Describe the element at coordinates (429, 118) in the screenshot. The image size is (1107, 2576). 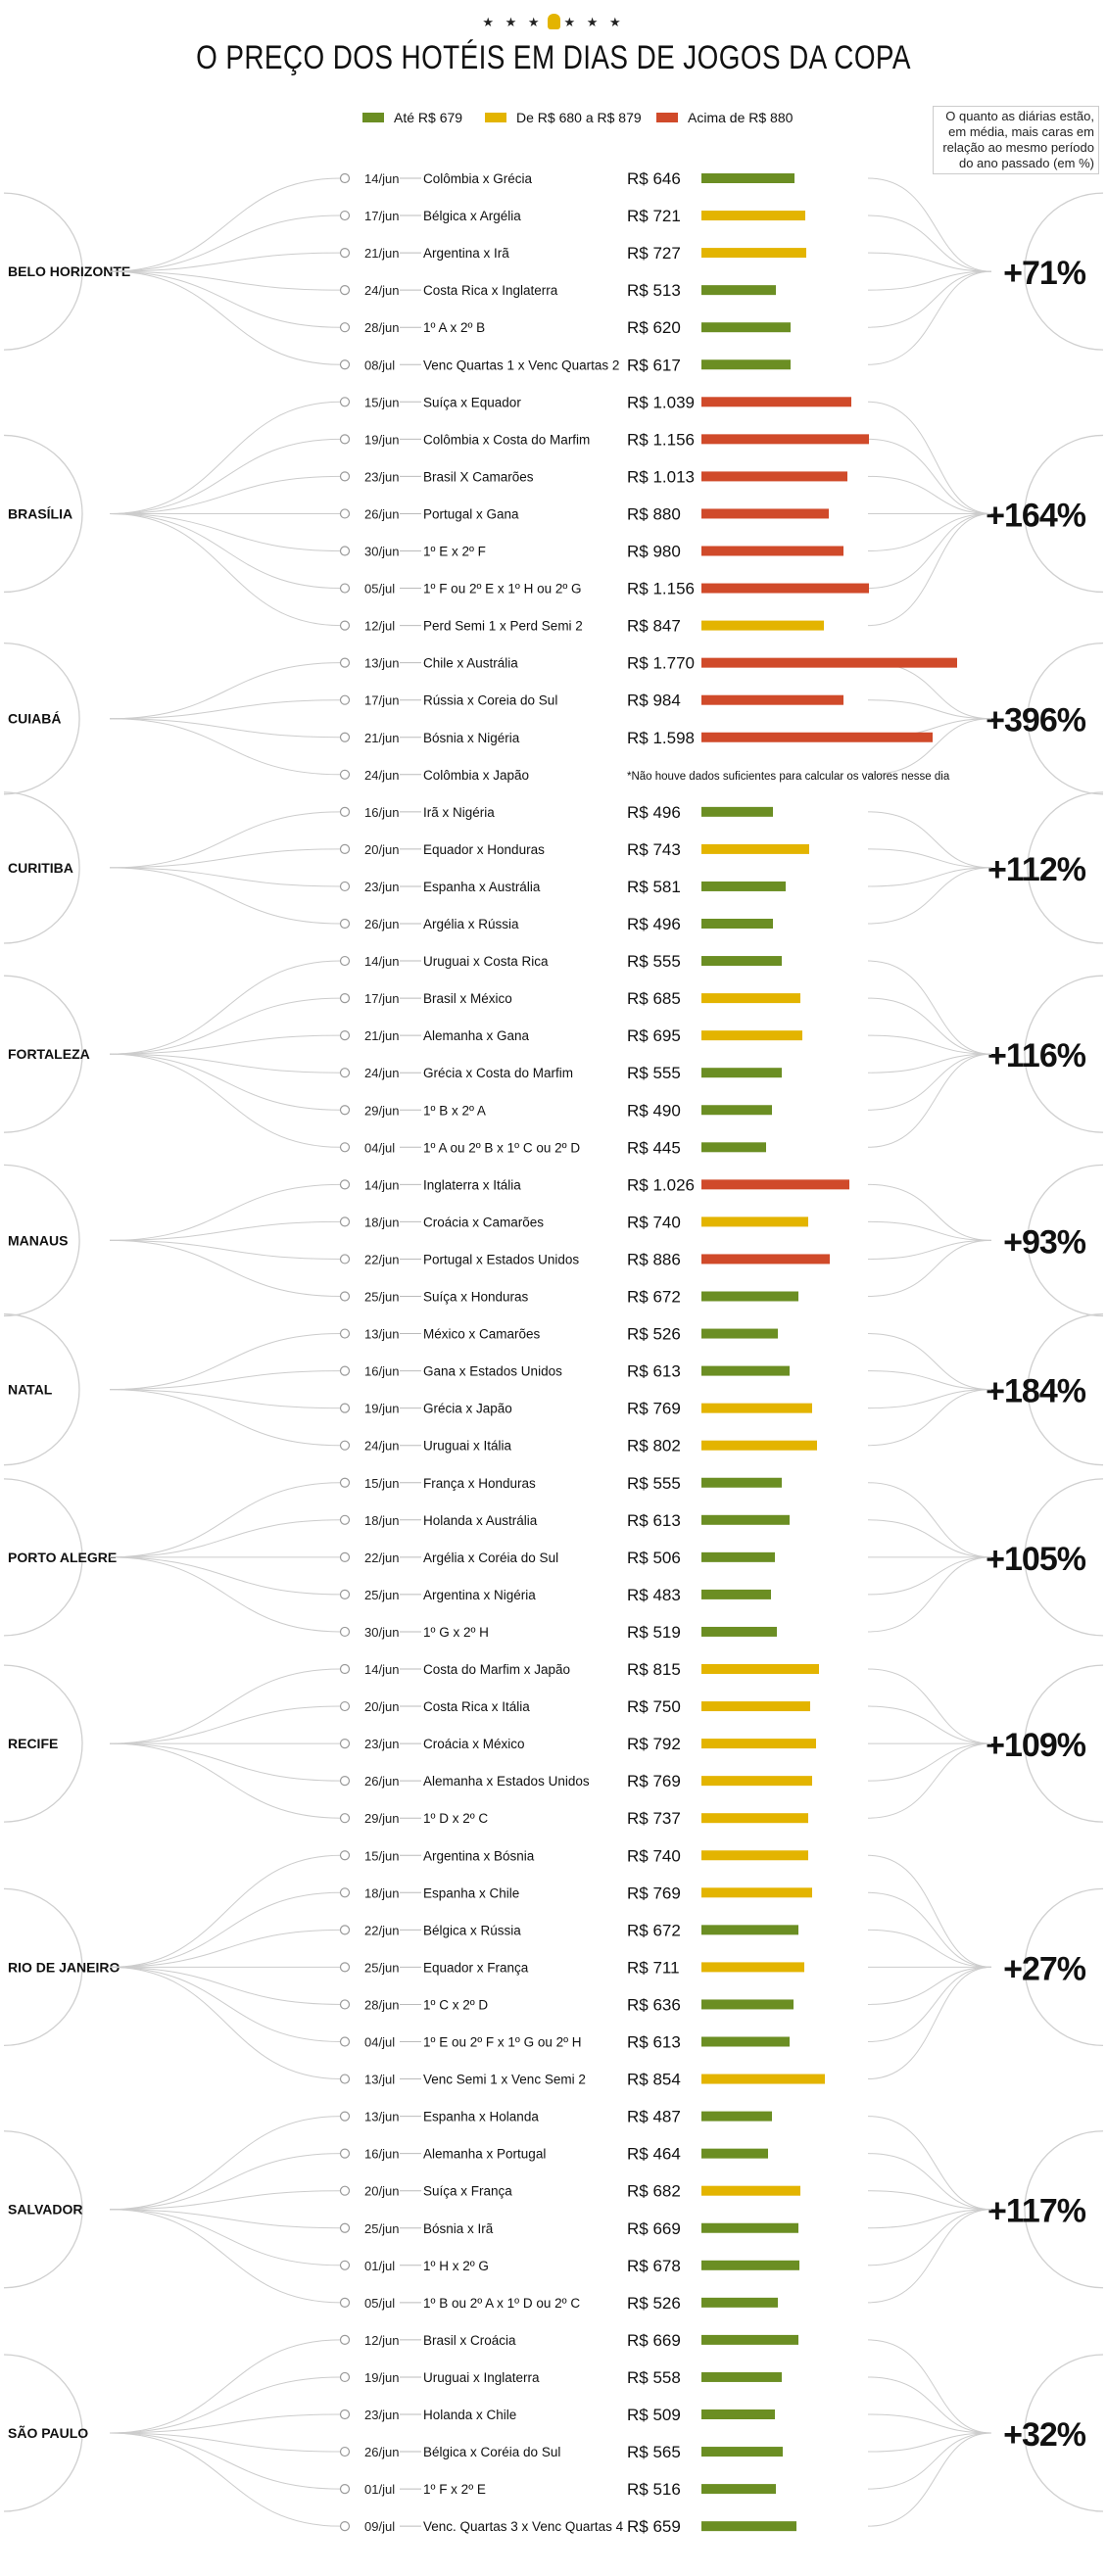
I see `legend-label-low: Até R$ 679` at that location.